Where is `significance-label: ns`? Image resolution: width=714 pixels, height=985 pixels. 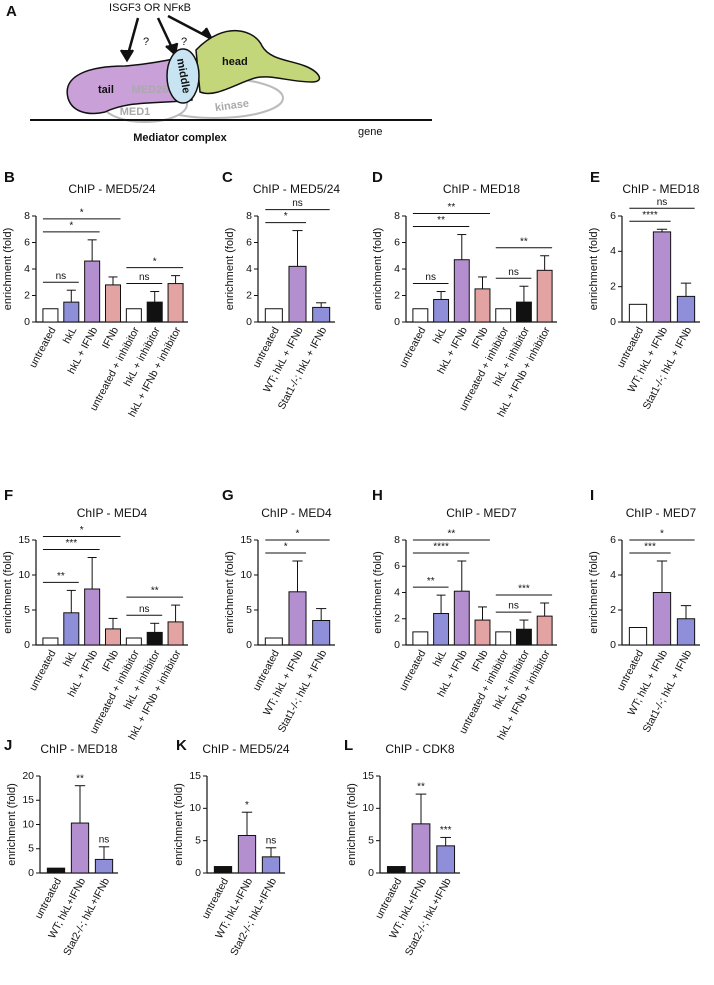
significance-label: ns is located at coordinates (144, 609).